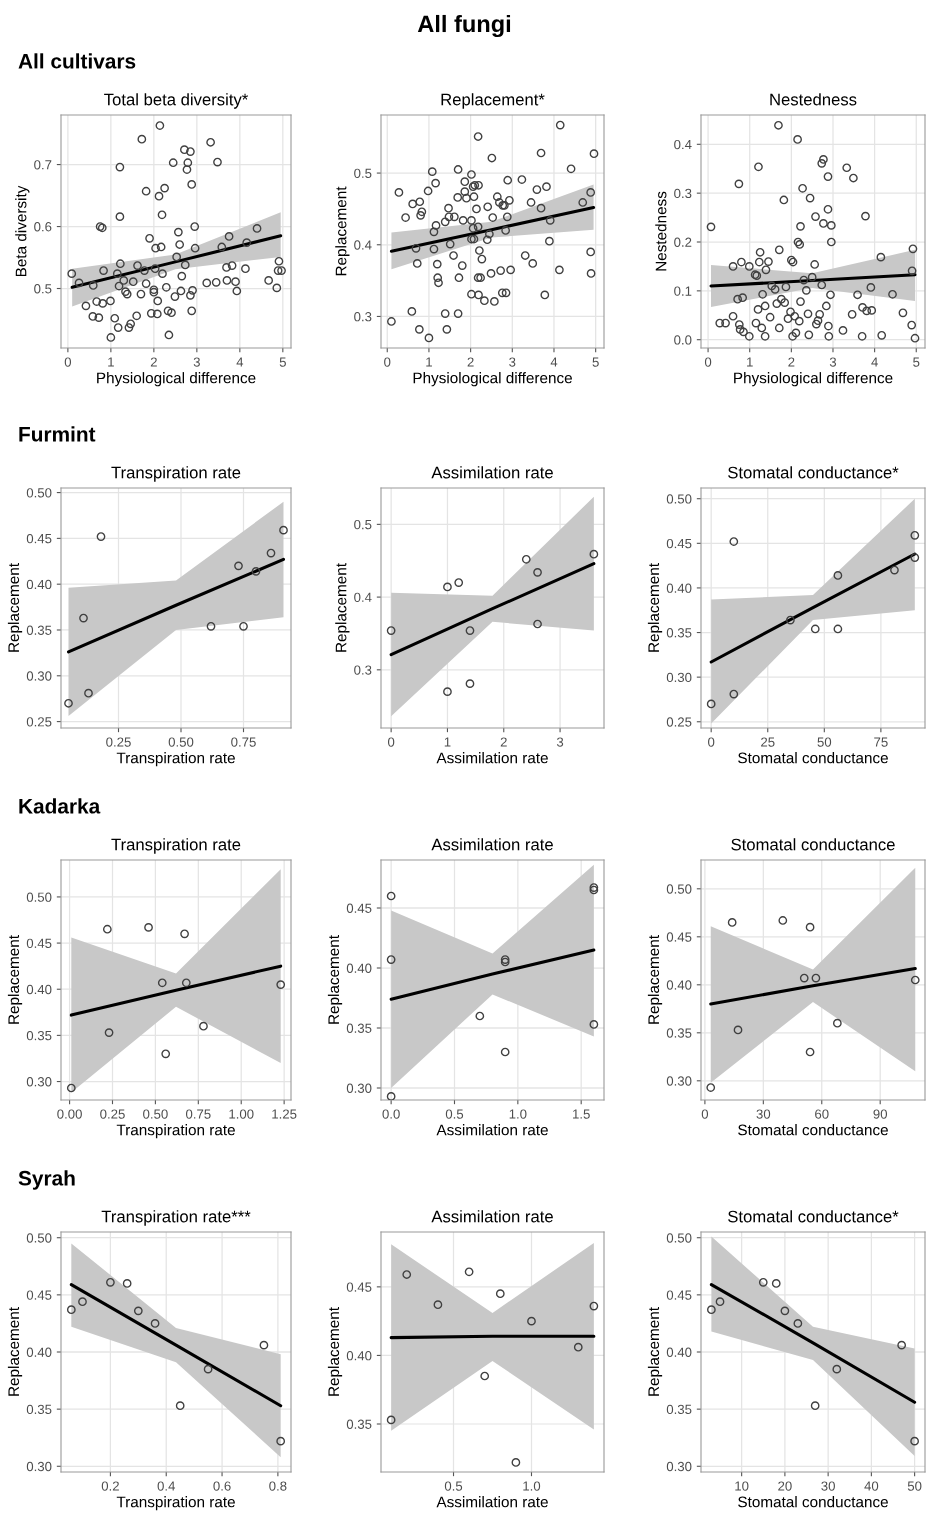 Image resolution: width=929 pixels, height=1517 pixels. Describe the element at coordinates (278, 1486) in the screenshot. I see `x-tick-label: 0.8` at that location.